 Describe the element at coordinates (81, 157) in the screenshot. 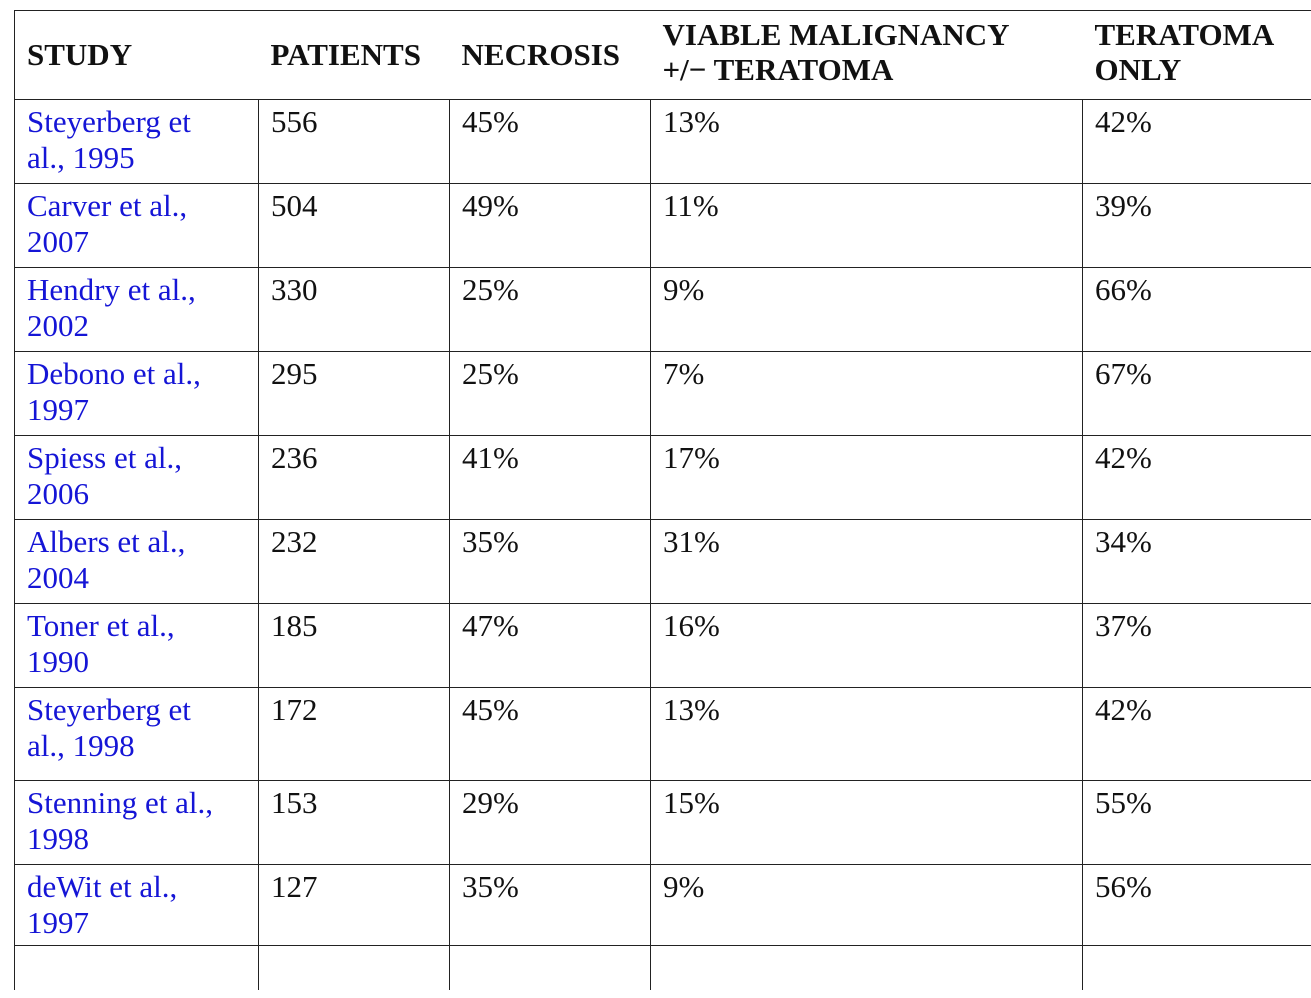

I see `study-link-line2: al., 1995` at that location.